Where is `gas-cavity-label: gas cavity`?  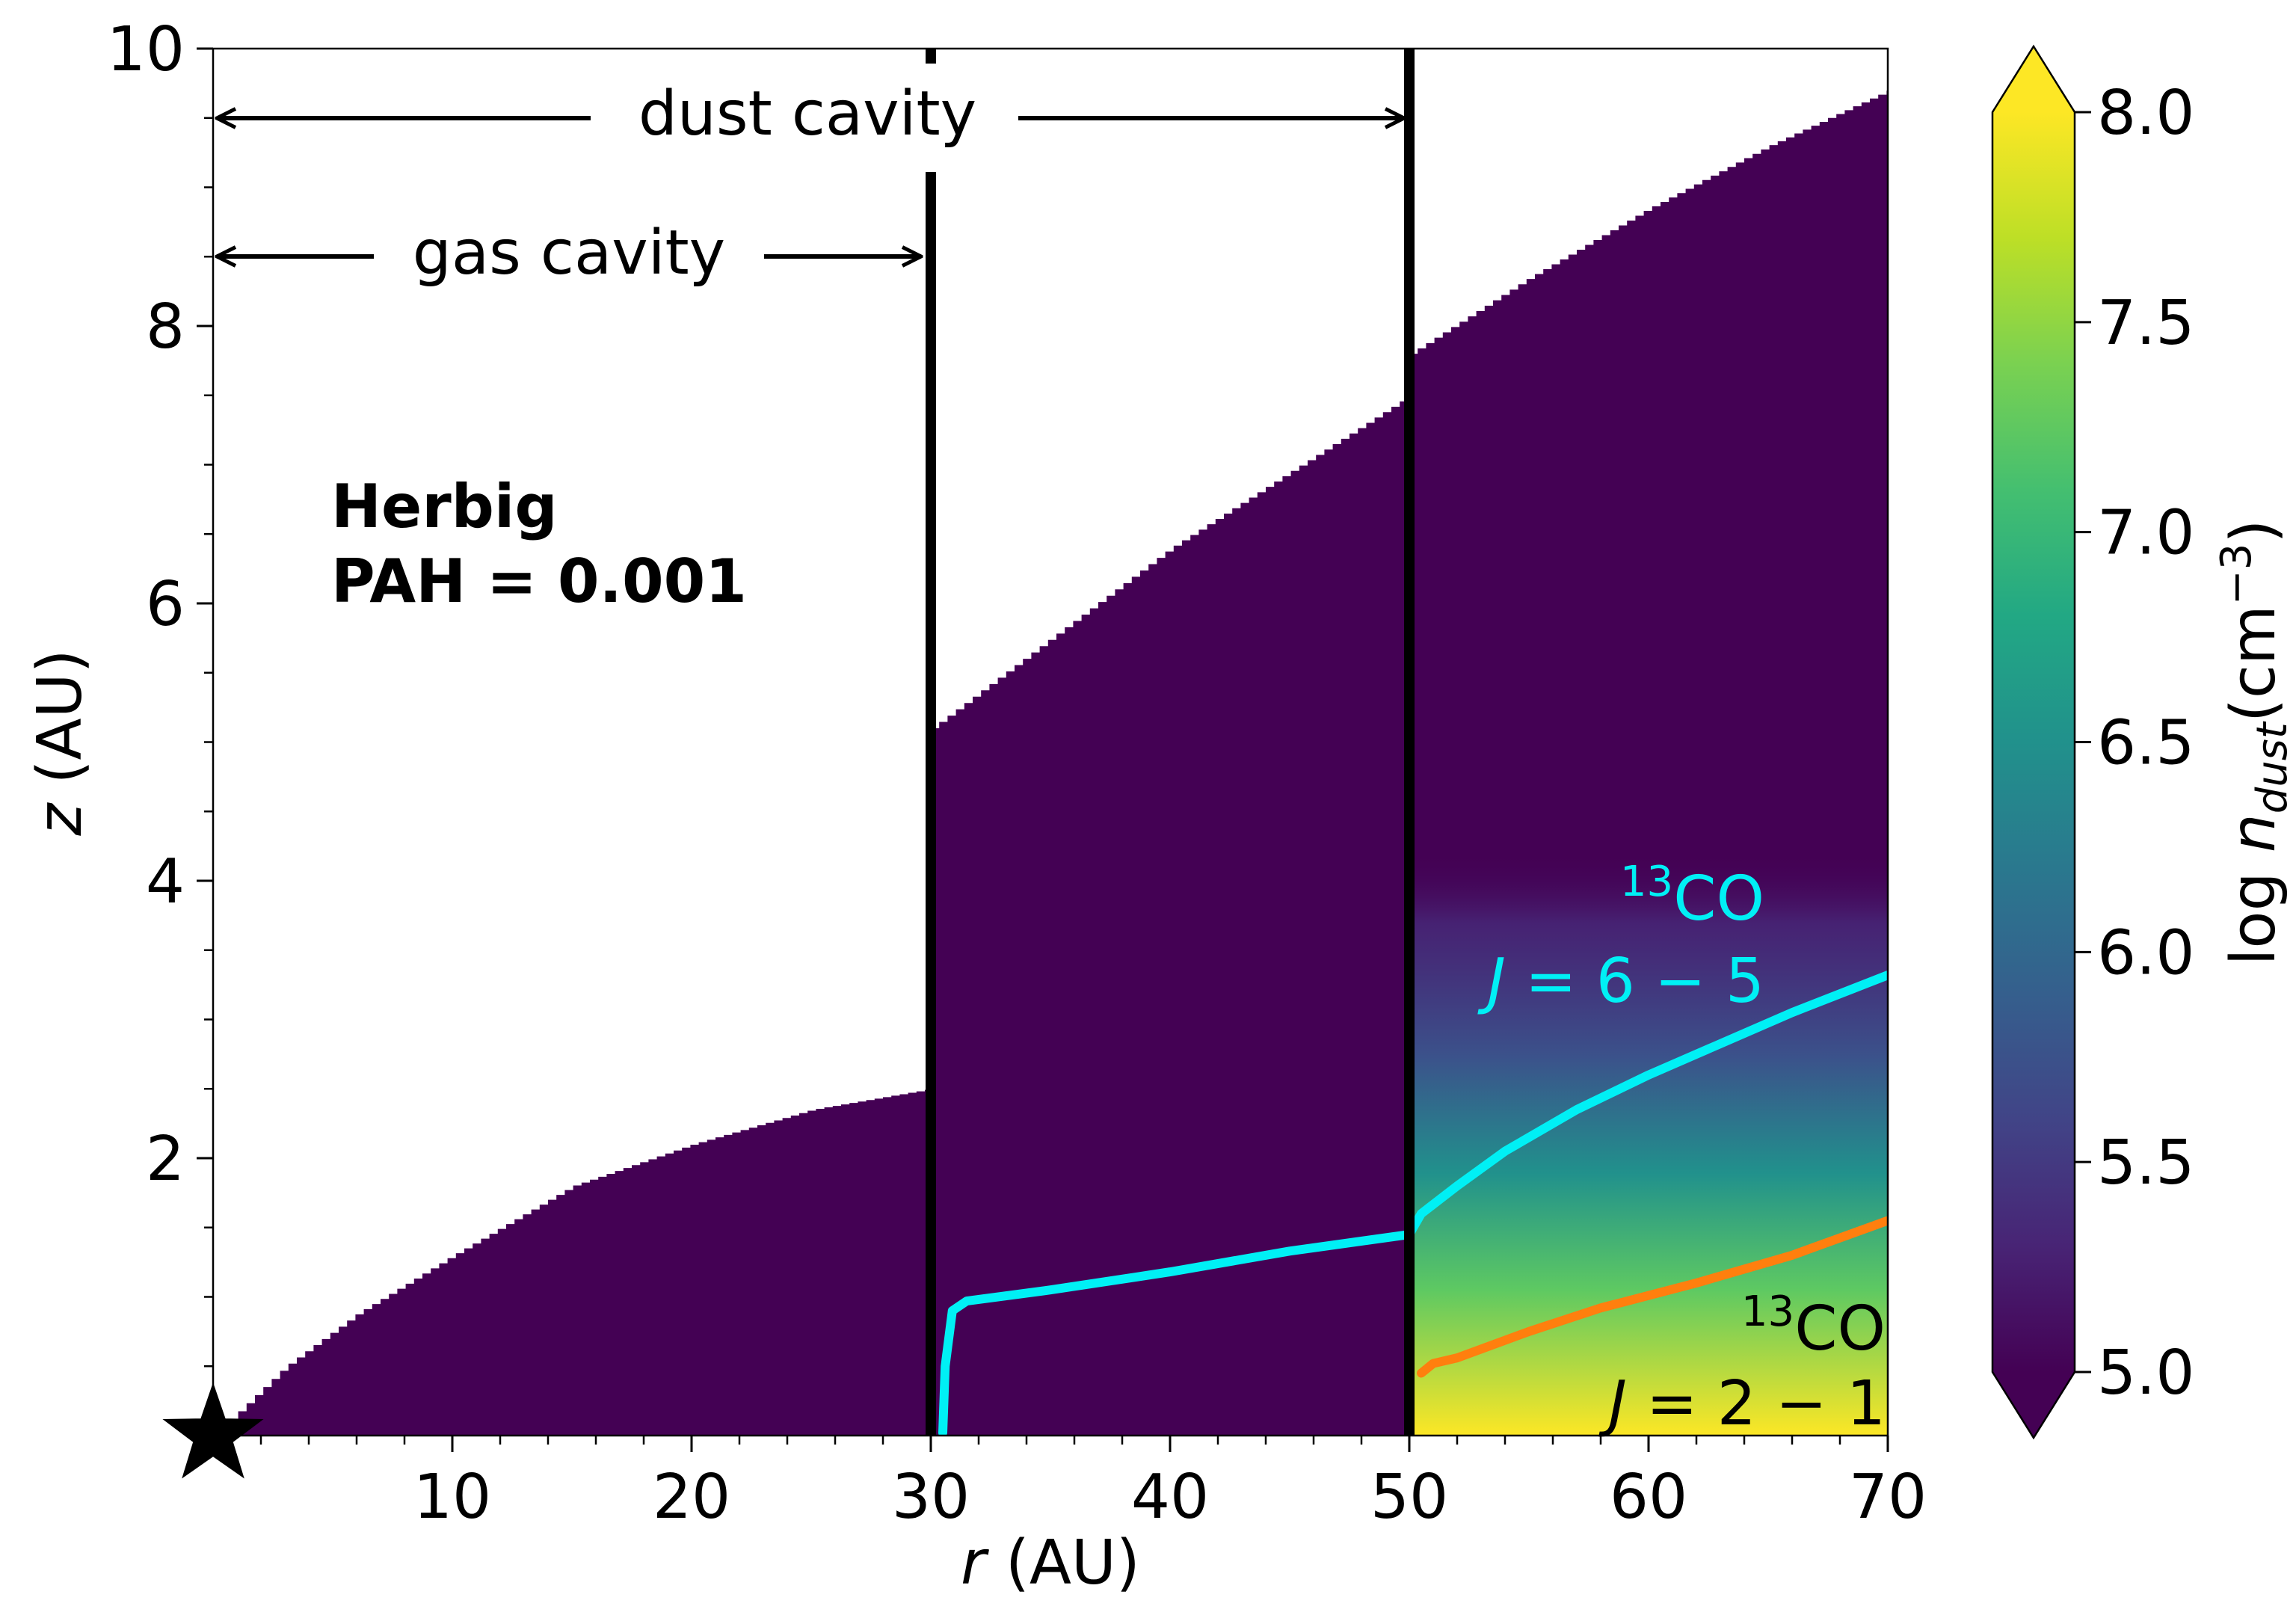 gas-cavity-label: gas cavity is located at coordinates (569, 253).